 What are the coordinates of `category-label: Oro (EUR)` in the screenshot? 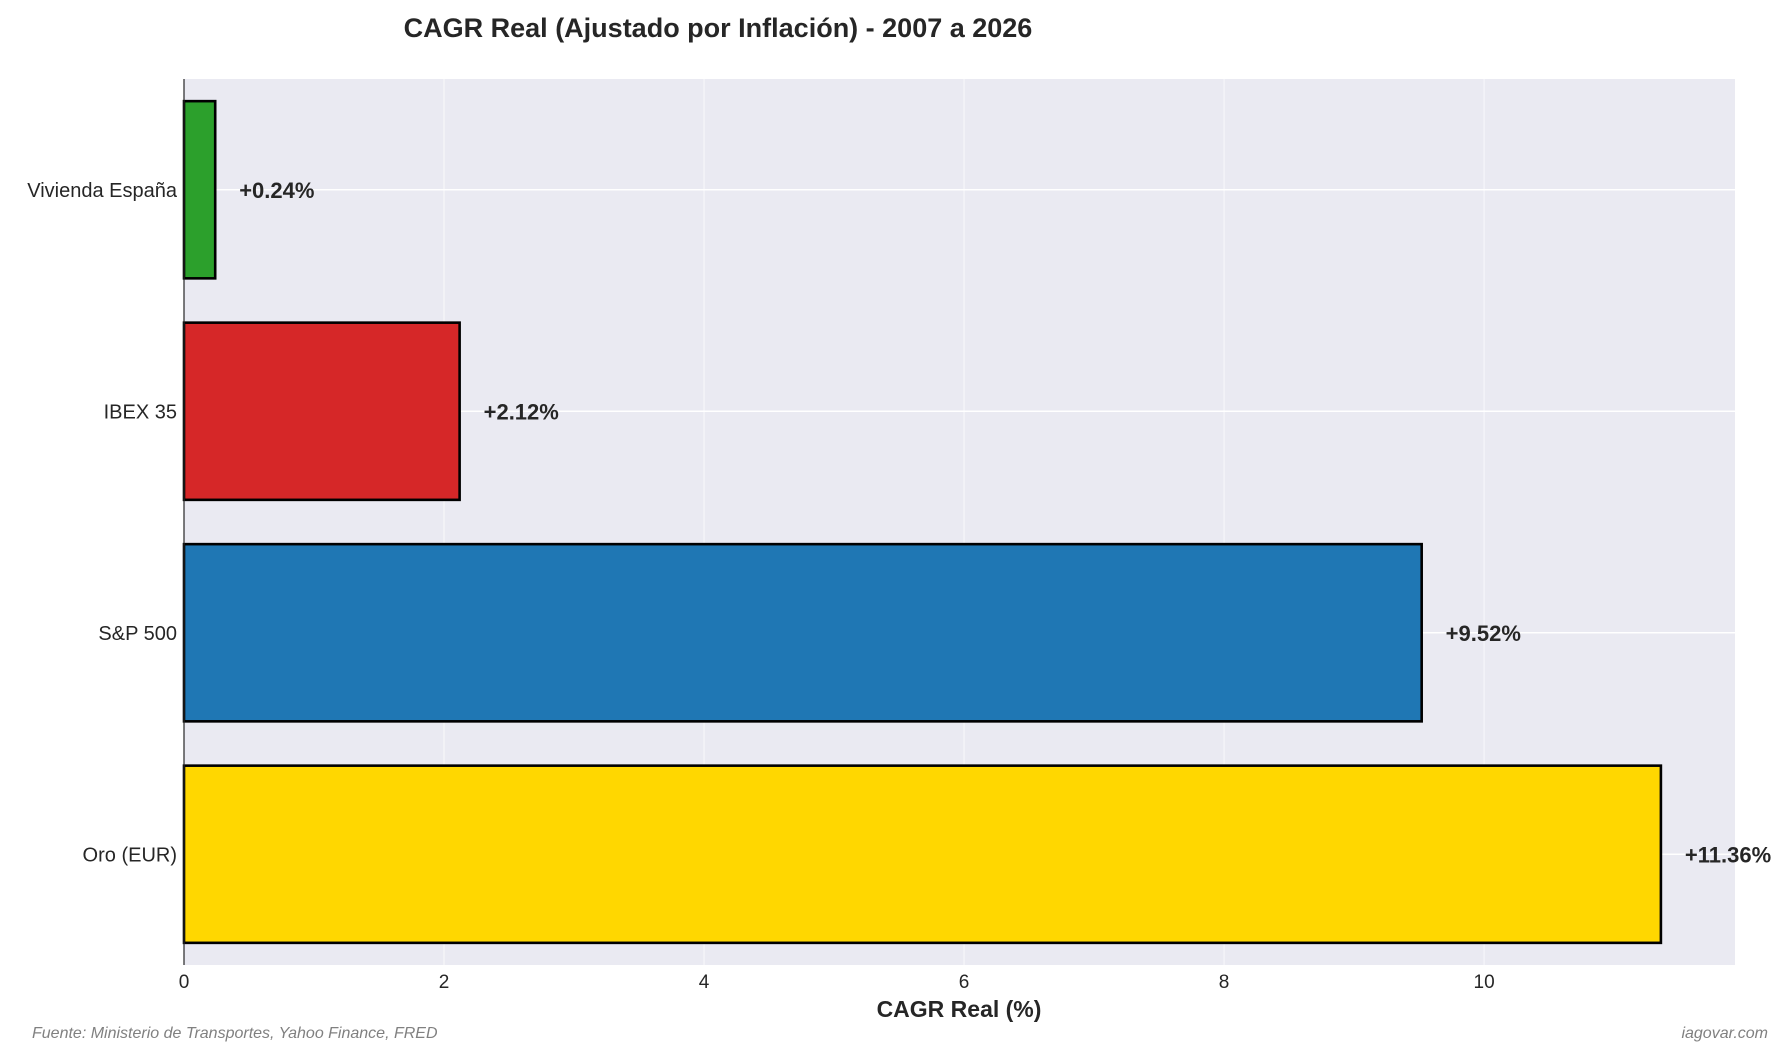 It's located at (130, 855).